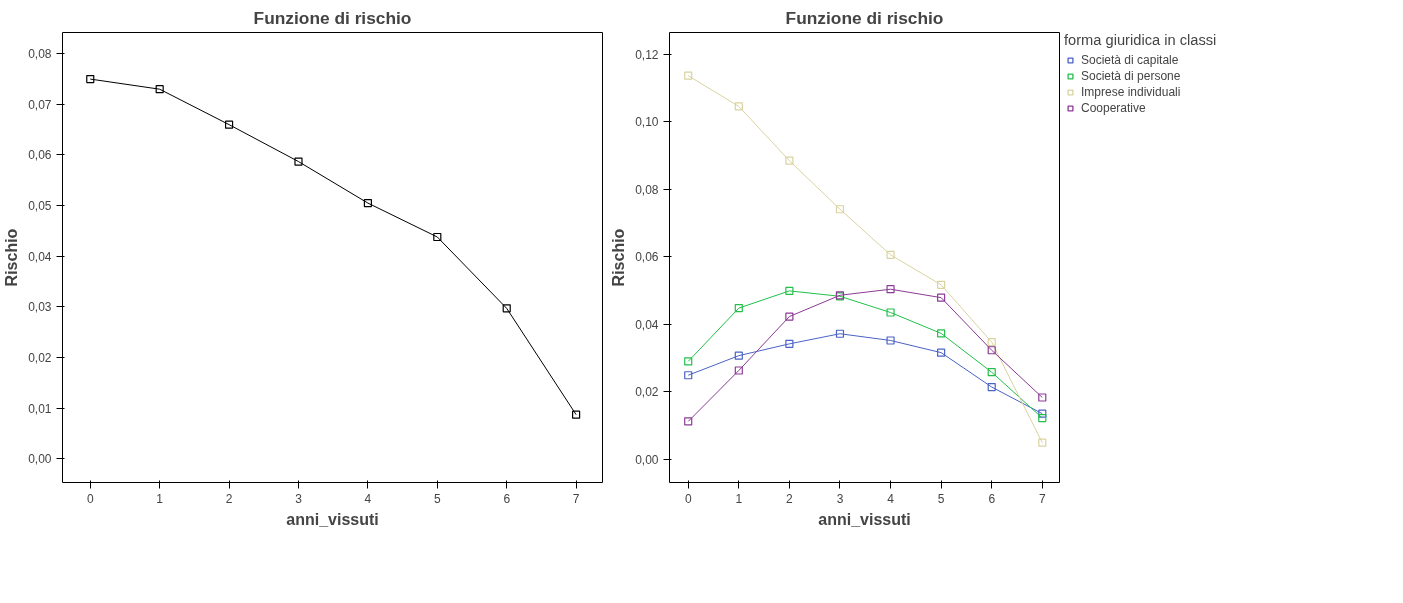  I want to click on y-tick-label: 0,05, so click(40, 206).